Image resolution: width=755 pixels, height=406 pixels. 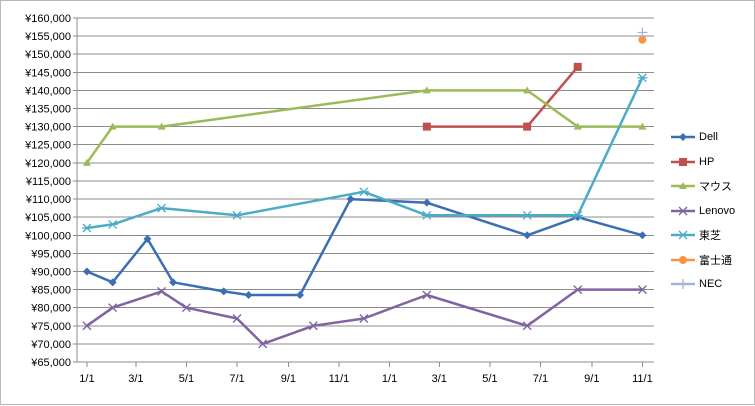 What do you see at coordinates (47, 146) in the screenshot?
I see `y-tick-label: ¥125,000` at bounding box center [47, 146].